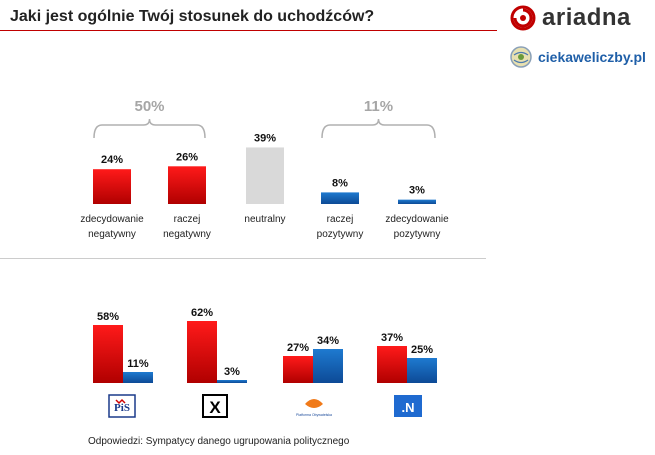 This screenshot has height=455, width=655. What do you see at coordinates (187, 234) in the screenshot?
I see `survey-category-label-1-1: negatywny` at bounding box center [187, 234].